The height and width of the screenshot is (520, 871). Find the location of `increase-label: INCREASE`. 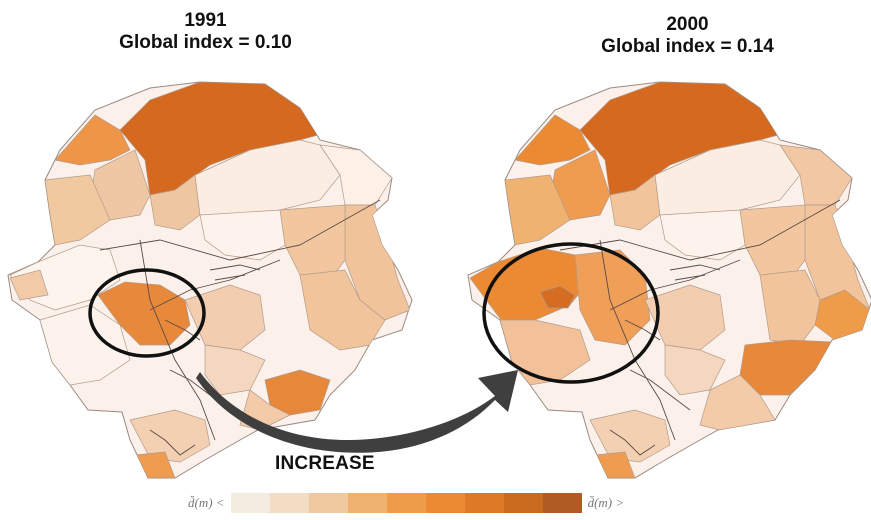

increase-label: INCREASE is located at coordinates (325, 463).